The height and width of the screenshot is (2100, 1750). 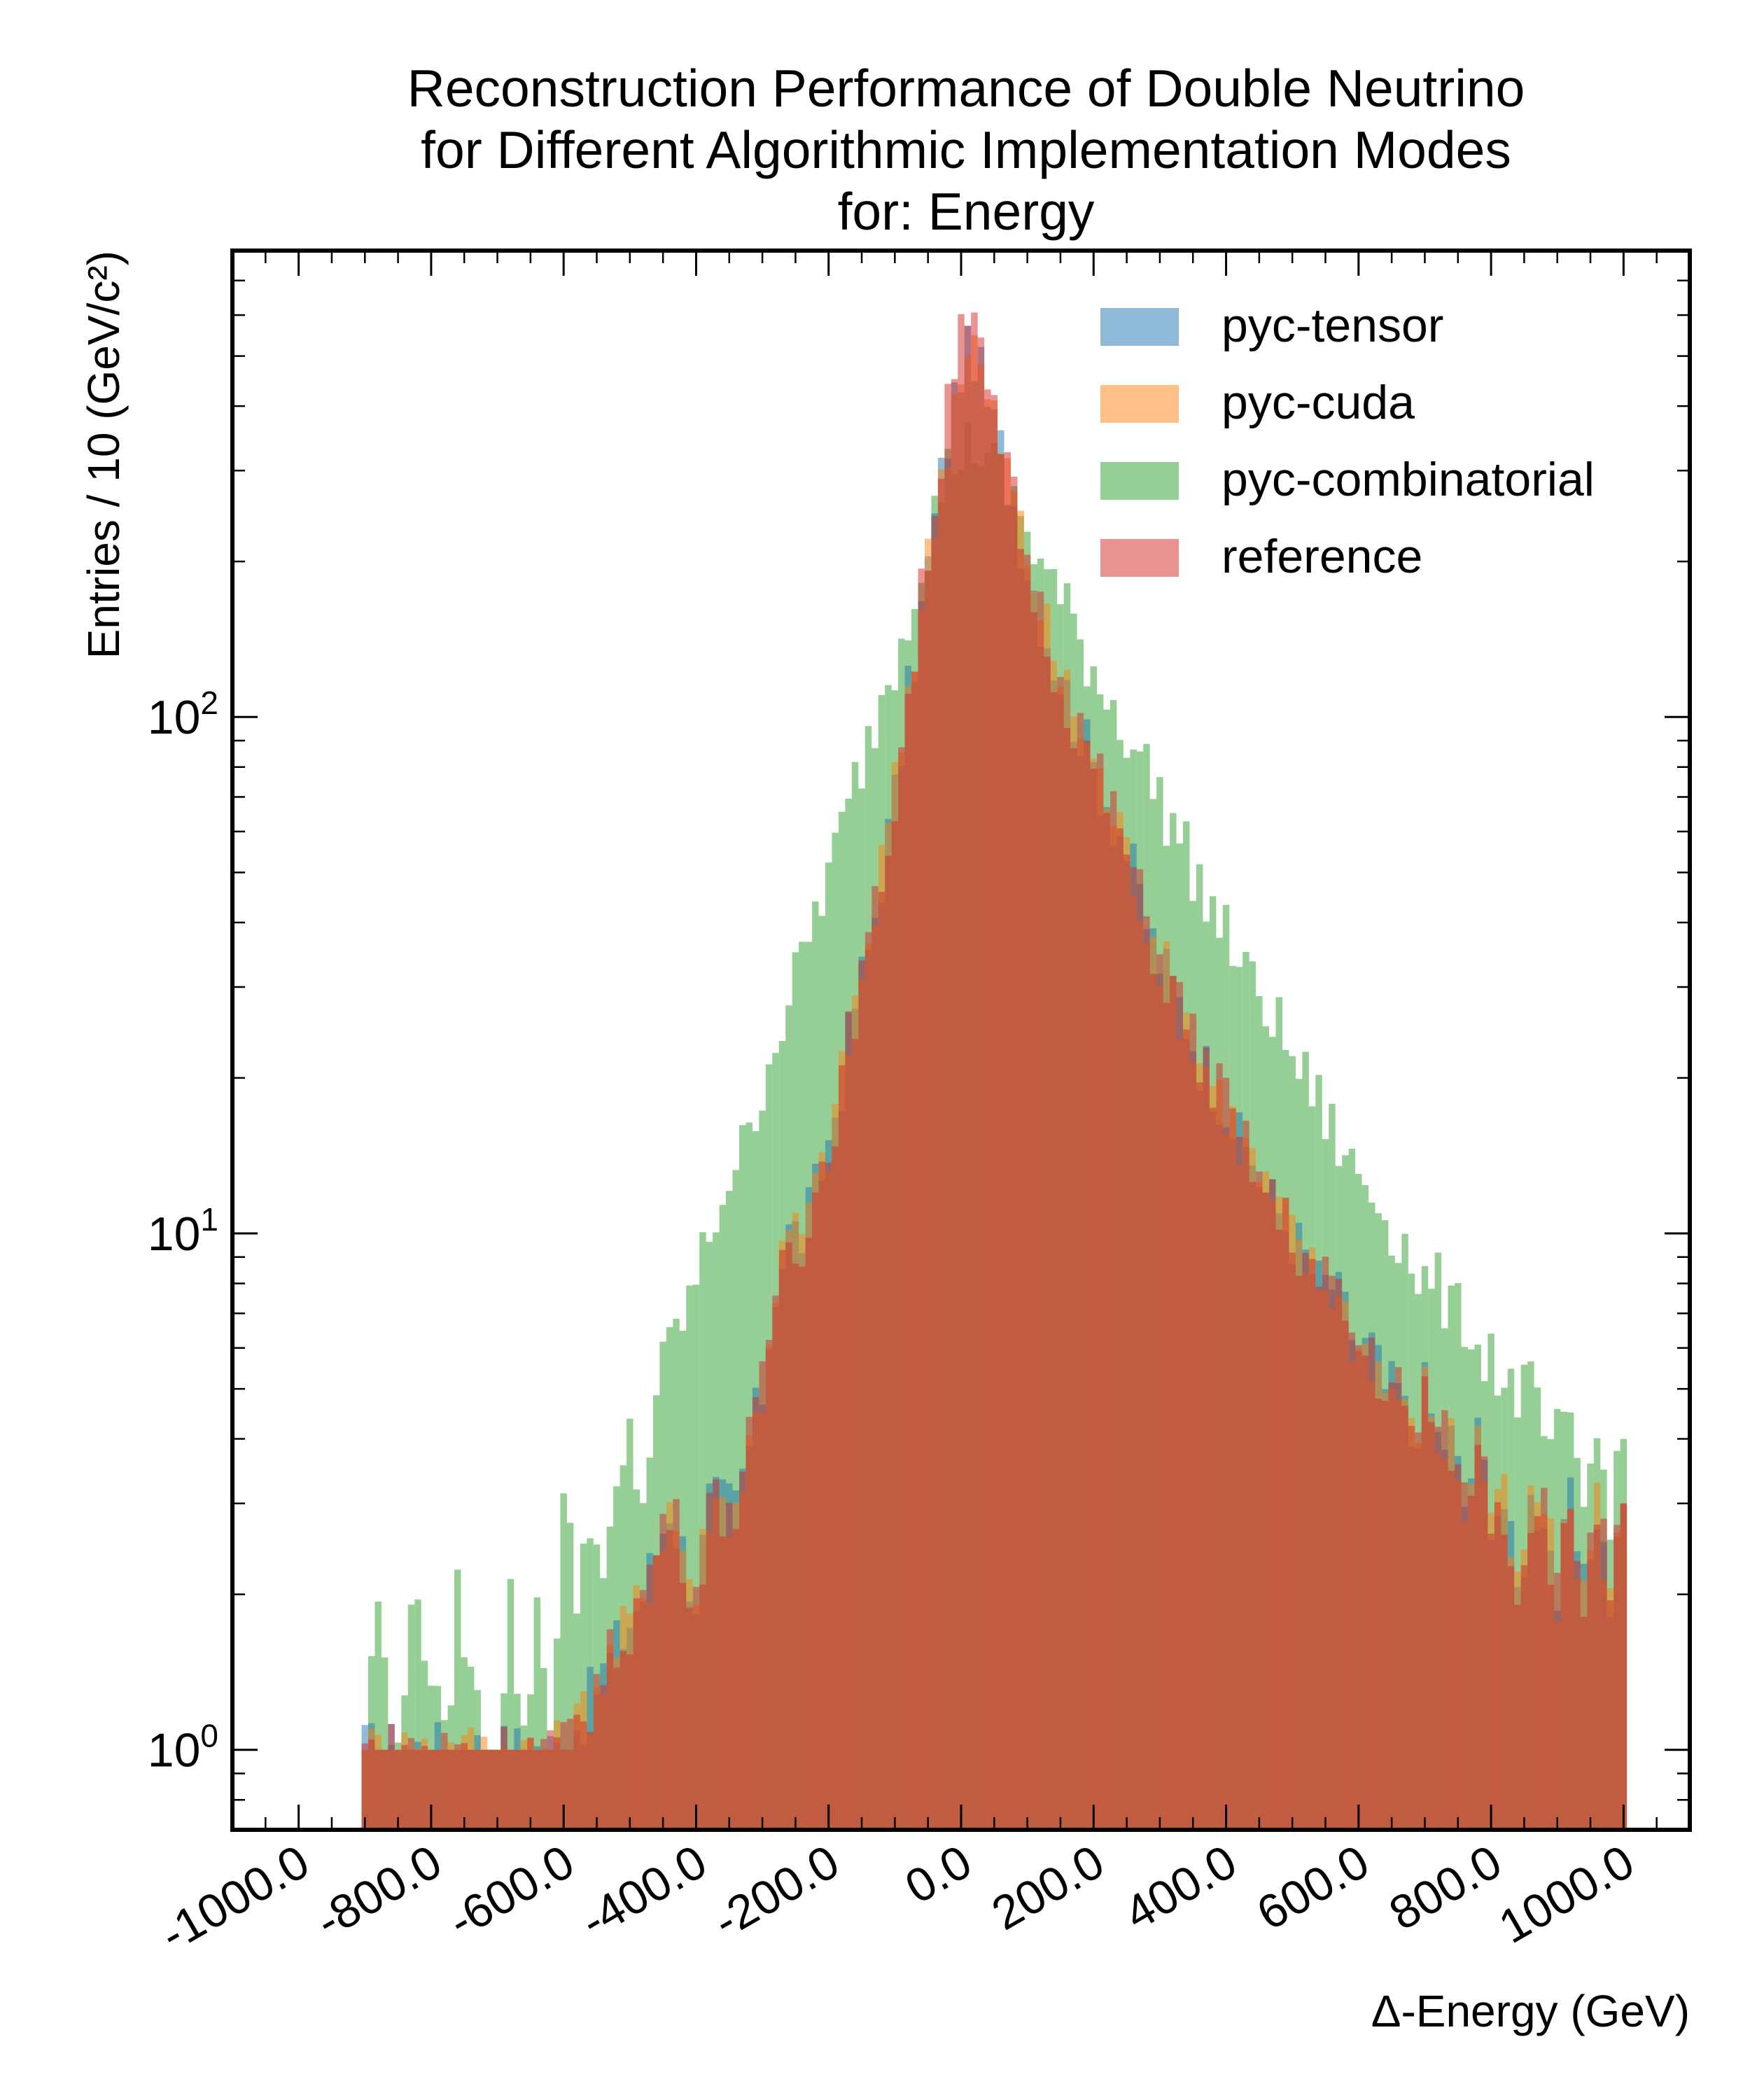 I want to click on x-tick-label: 800.0, so click(x=1445, y=1887).